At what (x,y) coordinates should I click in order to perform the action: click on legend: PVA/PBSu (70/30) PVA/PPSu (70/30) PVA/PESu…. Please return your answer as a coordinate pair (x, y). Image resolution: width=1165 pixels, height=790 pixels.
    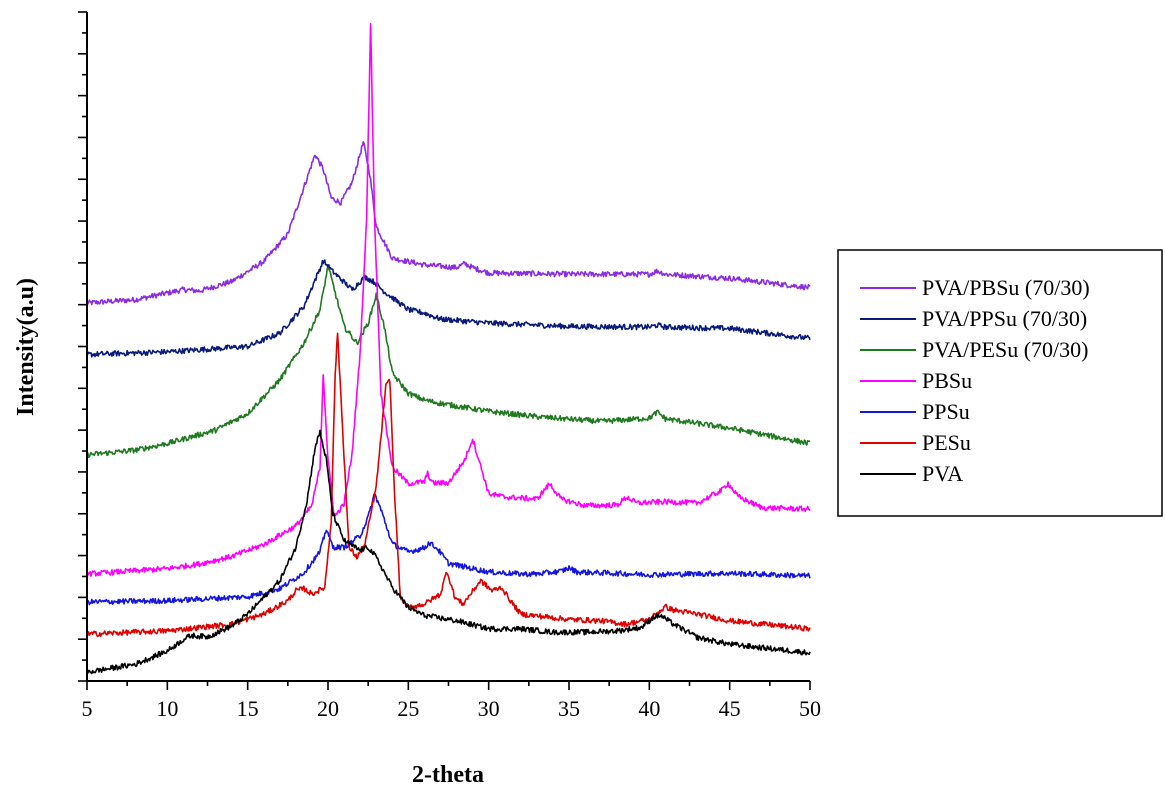
    Looking at the image, I should click on (1000, 383).